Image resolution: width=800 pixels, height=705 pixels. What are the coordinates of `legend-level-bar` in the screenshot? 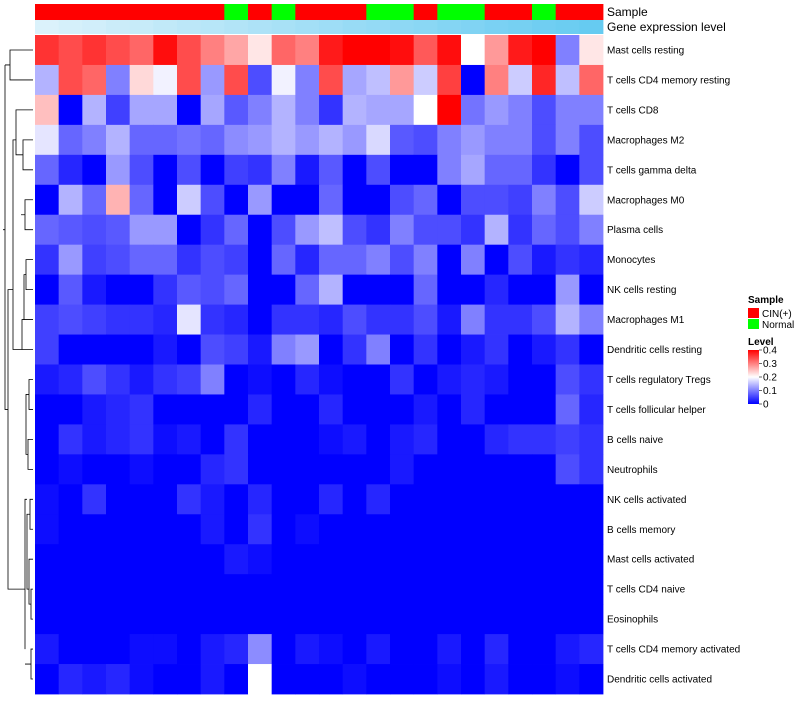 It's located at (753, 377).